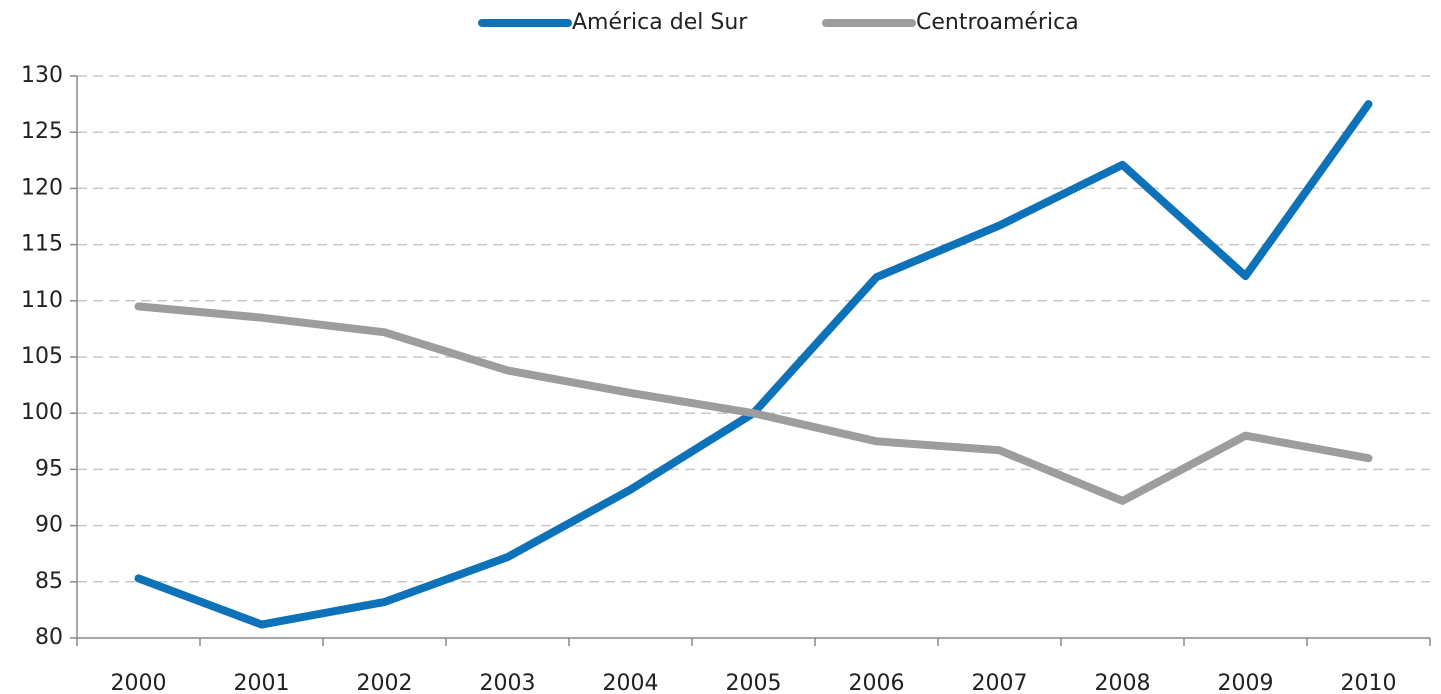 This screenshot has height=694, width=1441. Describe the element at coordinates (997, 22) in the screenshot. I see `legend-label: Centroamérica` at that location.